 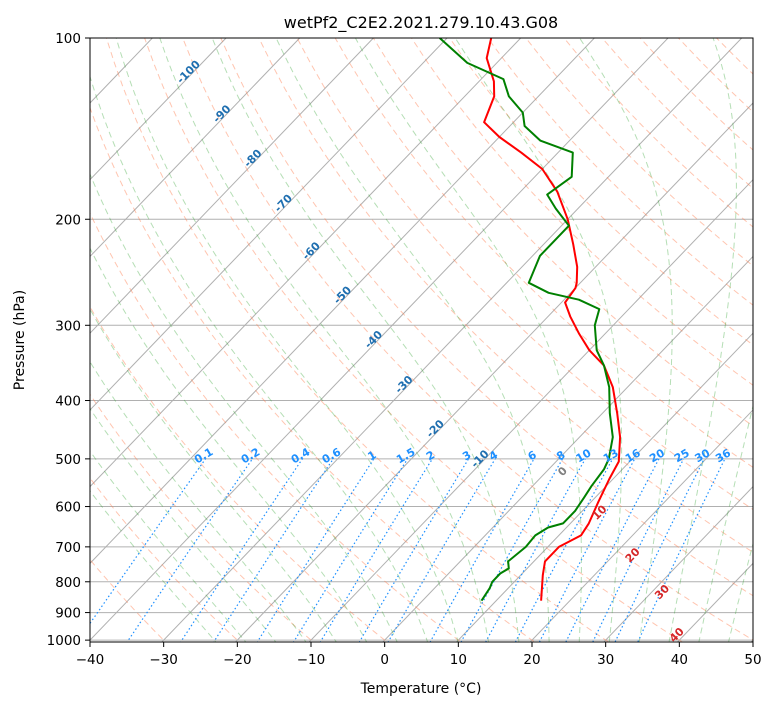 I want to click on y-axis-label: Pressure (hPa), so click(x=20, y=340).